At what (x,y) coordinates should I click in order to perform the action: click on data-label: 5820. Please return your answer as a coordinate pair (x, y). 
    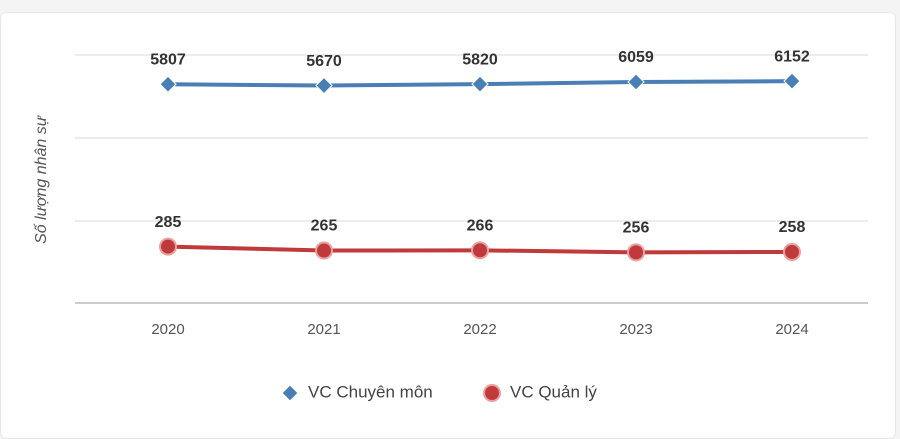
    Looking at the image, I should click on (480, 59).